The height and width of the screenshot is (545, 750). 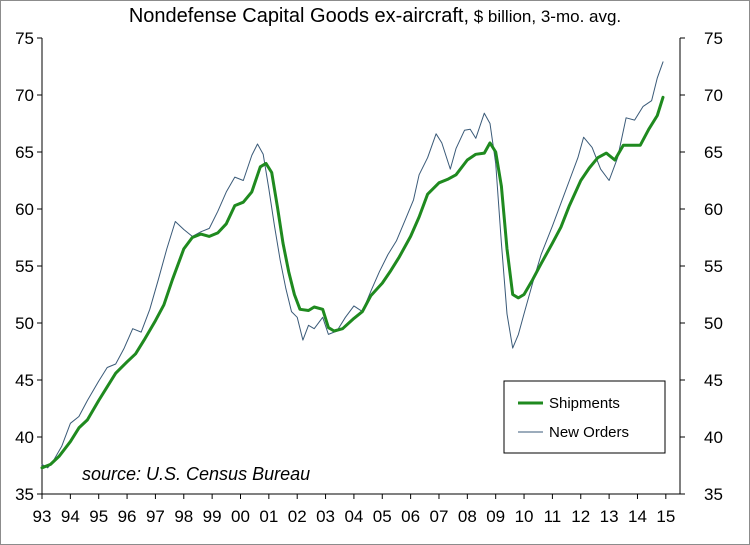 I want to click on y-tick-label-right: 60, so click(x=713, y=209).